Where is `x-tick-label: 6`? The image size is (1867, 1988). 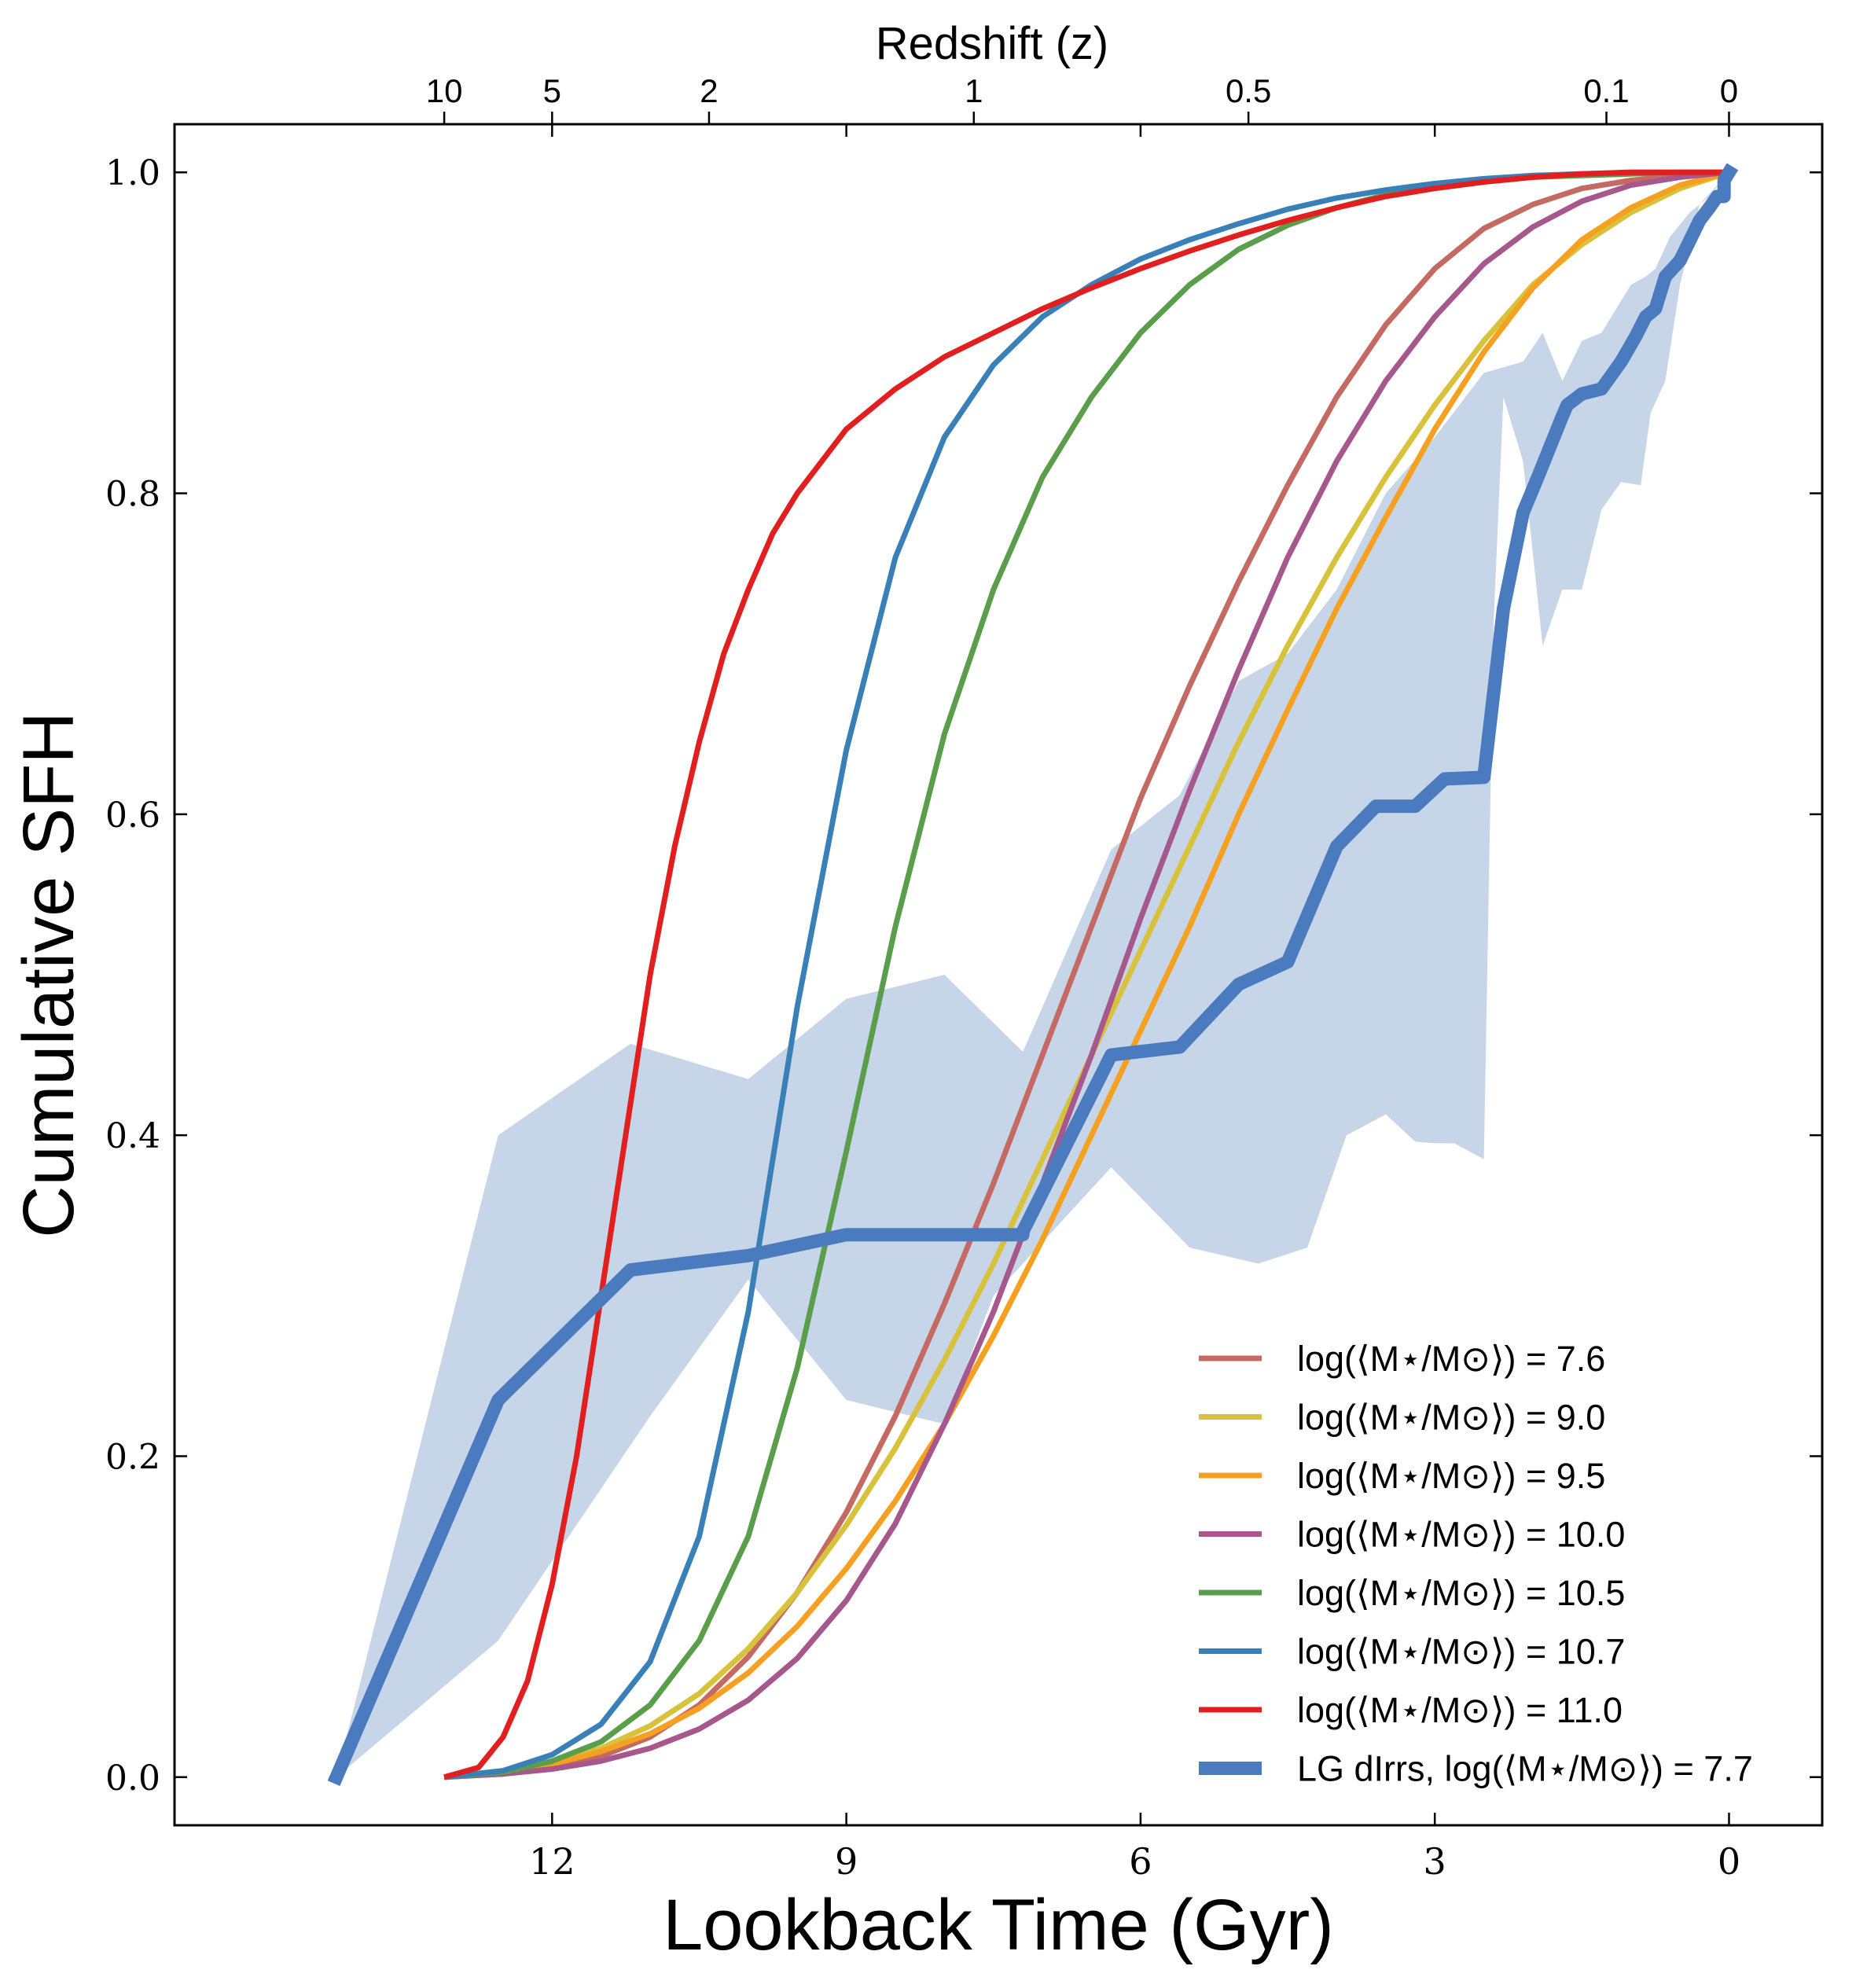
x-tick-label: 6 is located at coordinates (1140, 1861).